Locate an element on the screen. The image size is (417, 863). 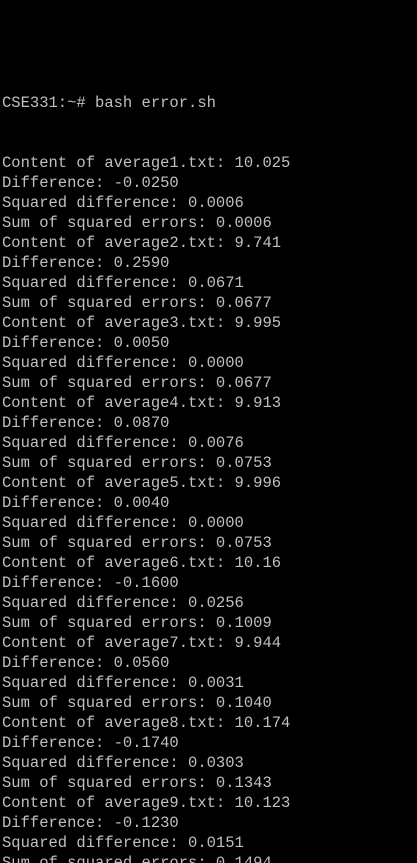
output-line: Squared difference: 0.0671 is located at coordinates (123, 283).